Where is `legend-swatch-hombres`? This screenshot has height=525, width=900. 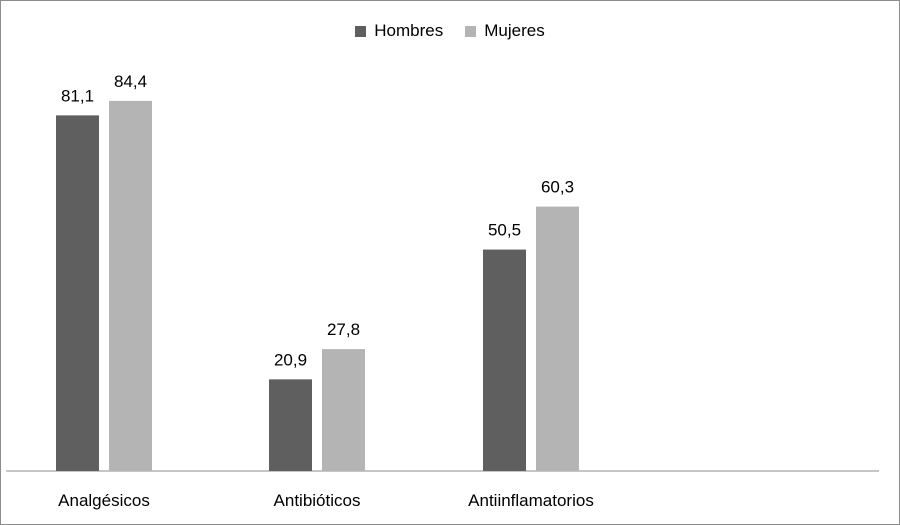
legend-swatch-hombres is located at coordinates (361, 31).